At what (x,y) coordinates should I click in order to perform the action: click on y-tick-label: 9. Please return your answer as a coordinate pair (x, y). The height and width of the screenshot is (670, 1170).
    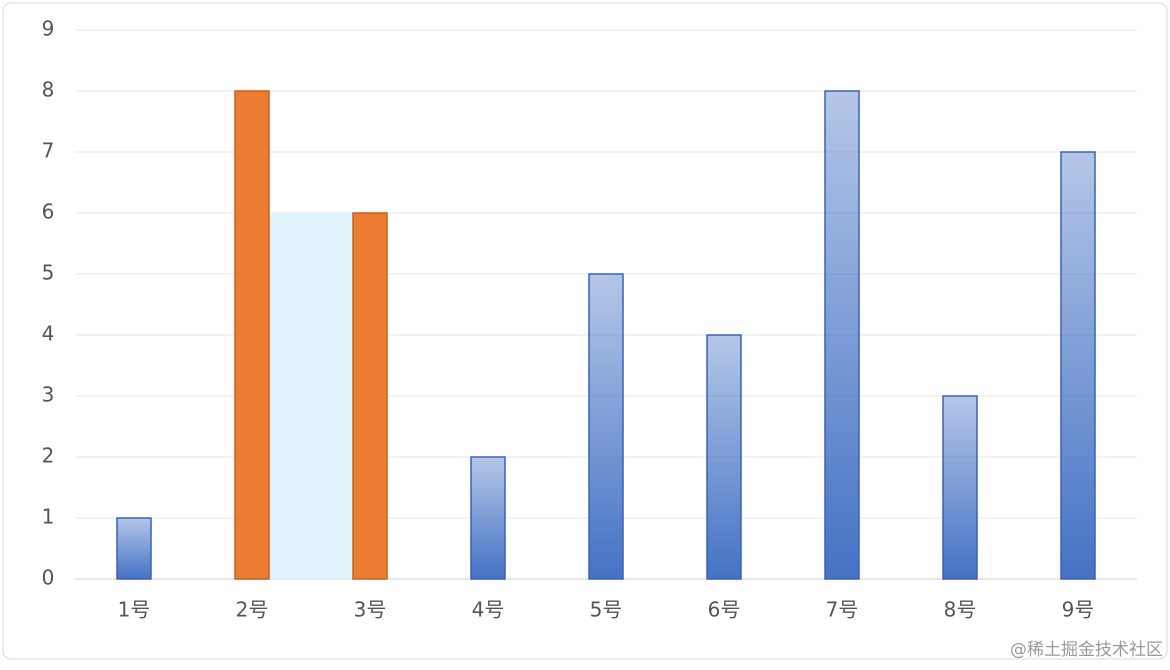
    Looking at the image, I should click on (48, 29).